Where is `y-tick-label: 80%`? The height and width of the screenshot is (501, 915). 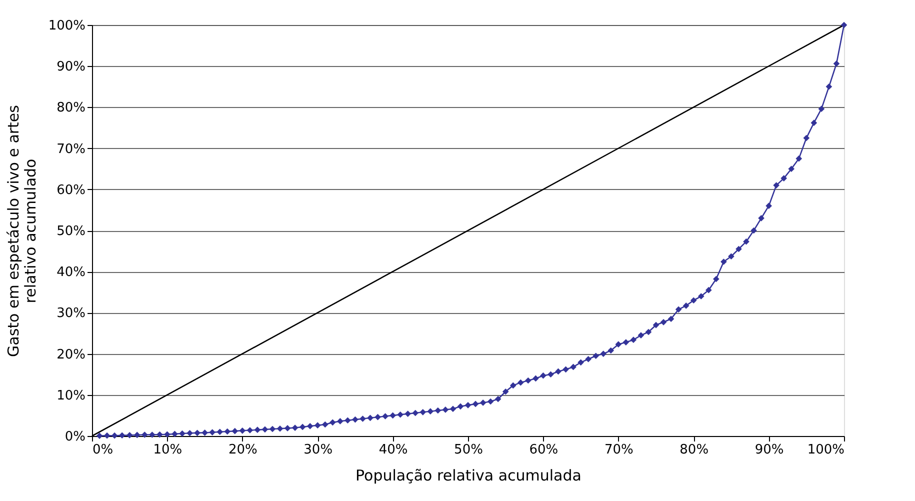 y-tick-label: 80% is located at coordinates (71, 108).